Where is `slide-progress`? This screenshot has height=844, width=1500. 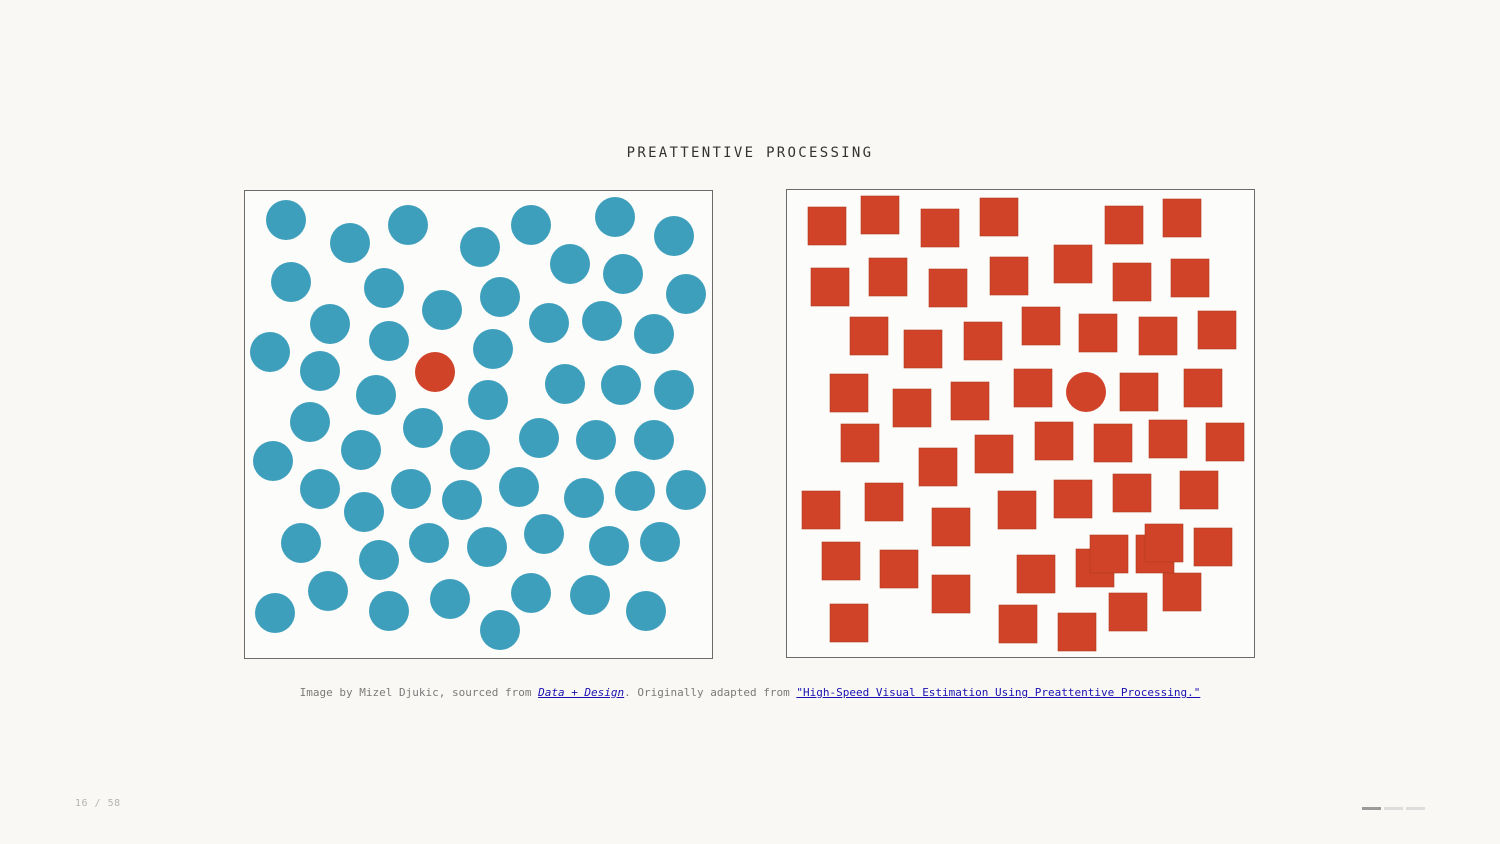 slide-progress is located at coordinates (1393, 808).